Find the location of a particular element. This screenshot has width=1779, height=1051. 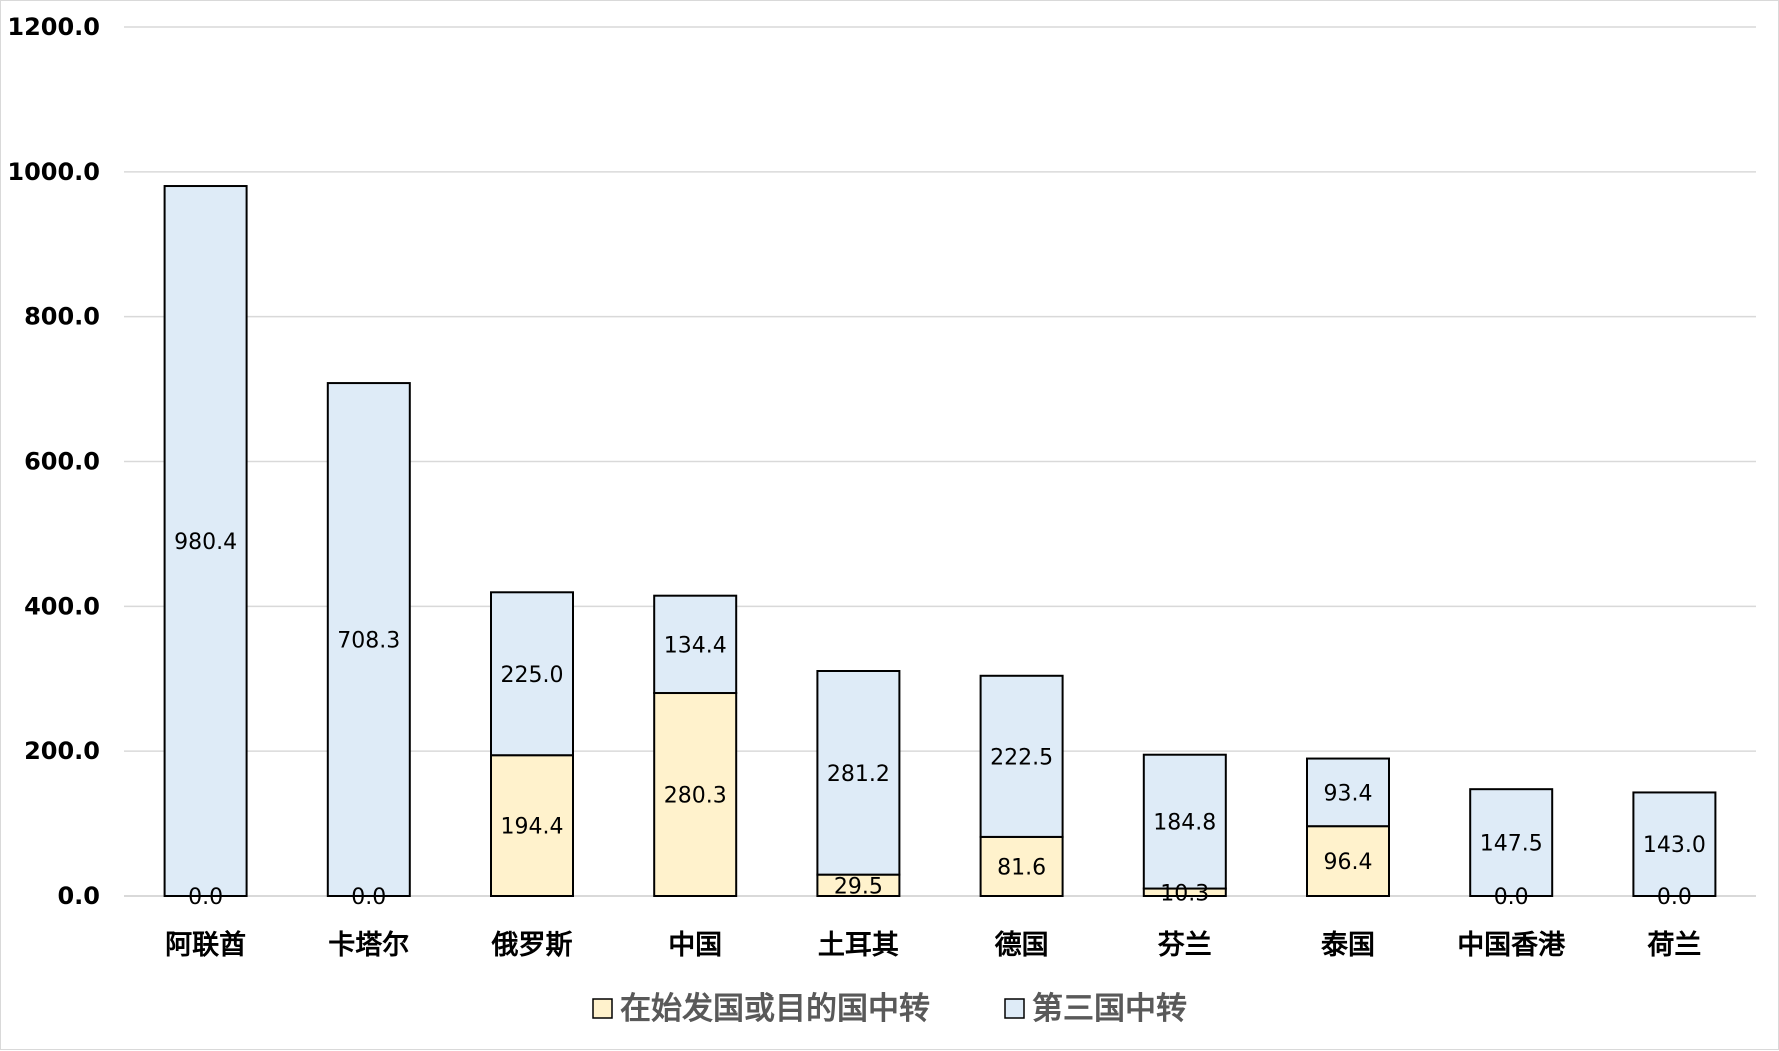

data-label-series-1: 96.4 is located at coordinates (1348, 862).